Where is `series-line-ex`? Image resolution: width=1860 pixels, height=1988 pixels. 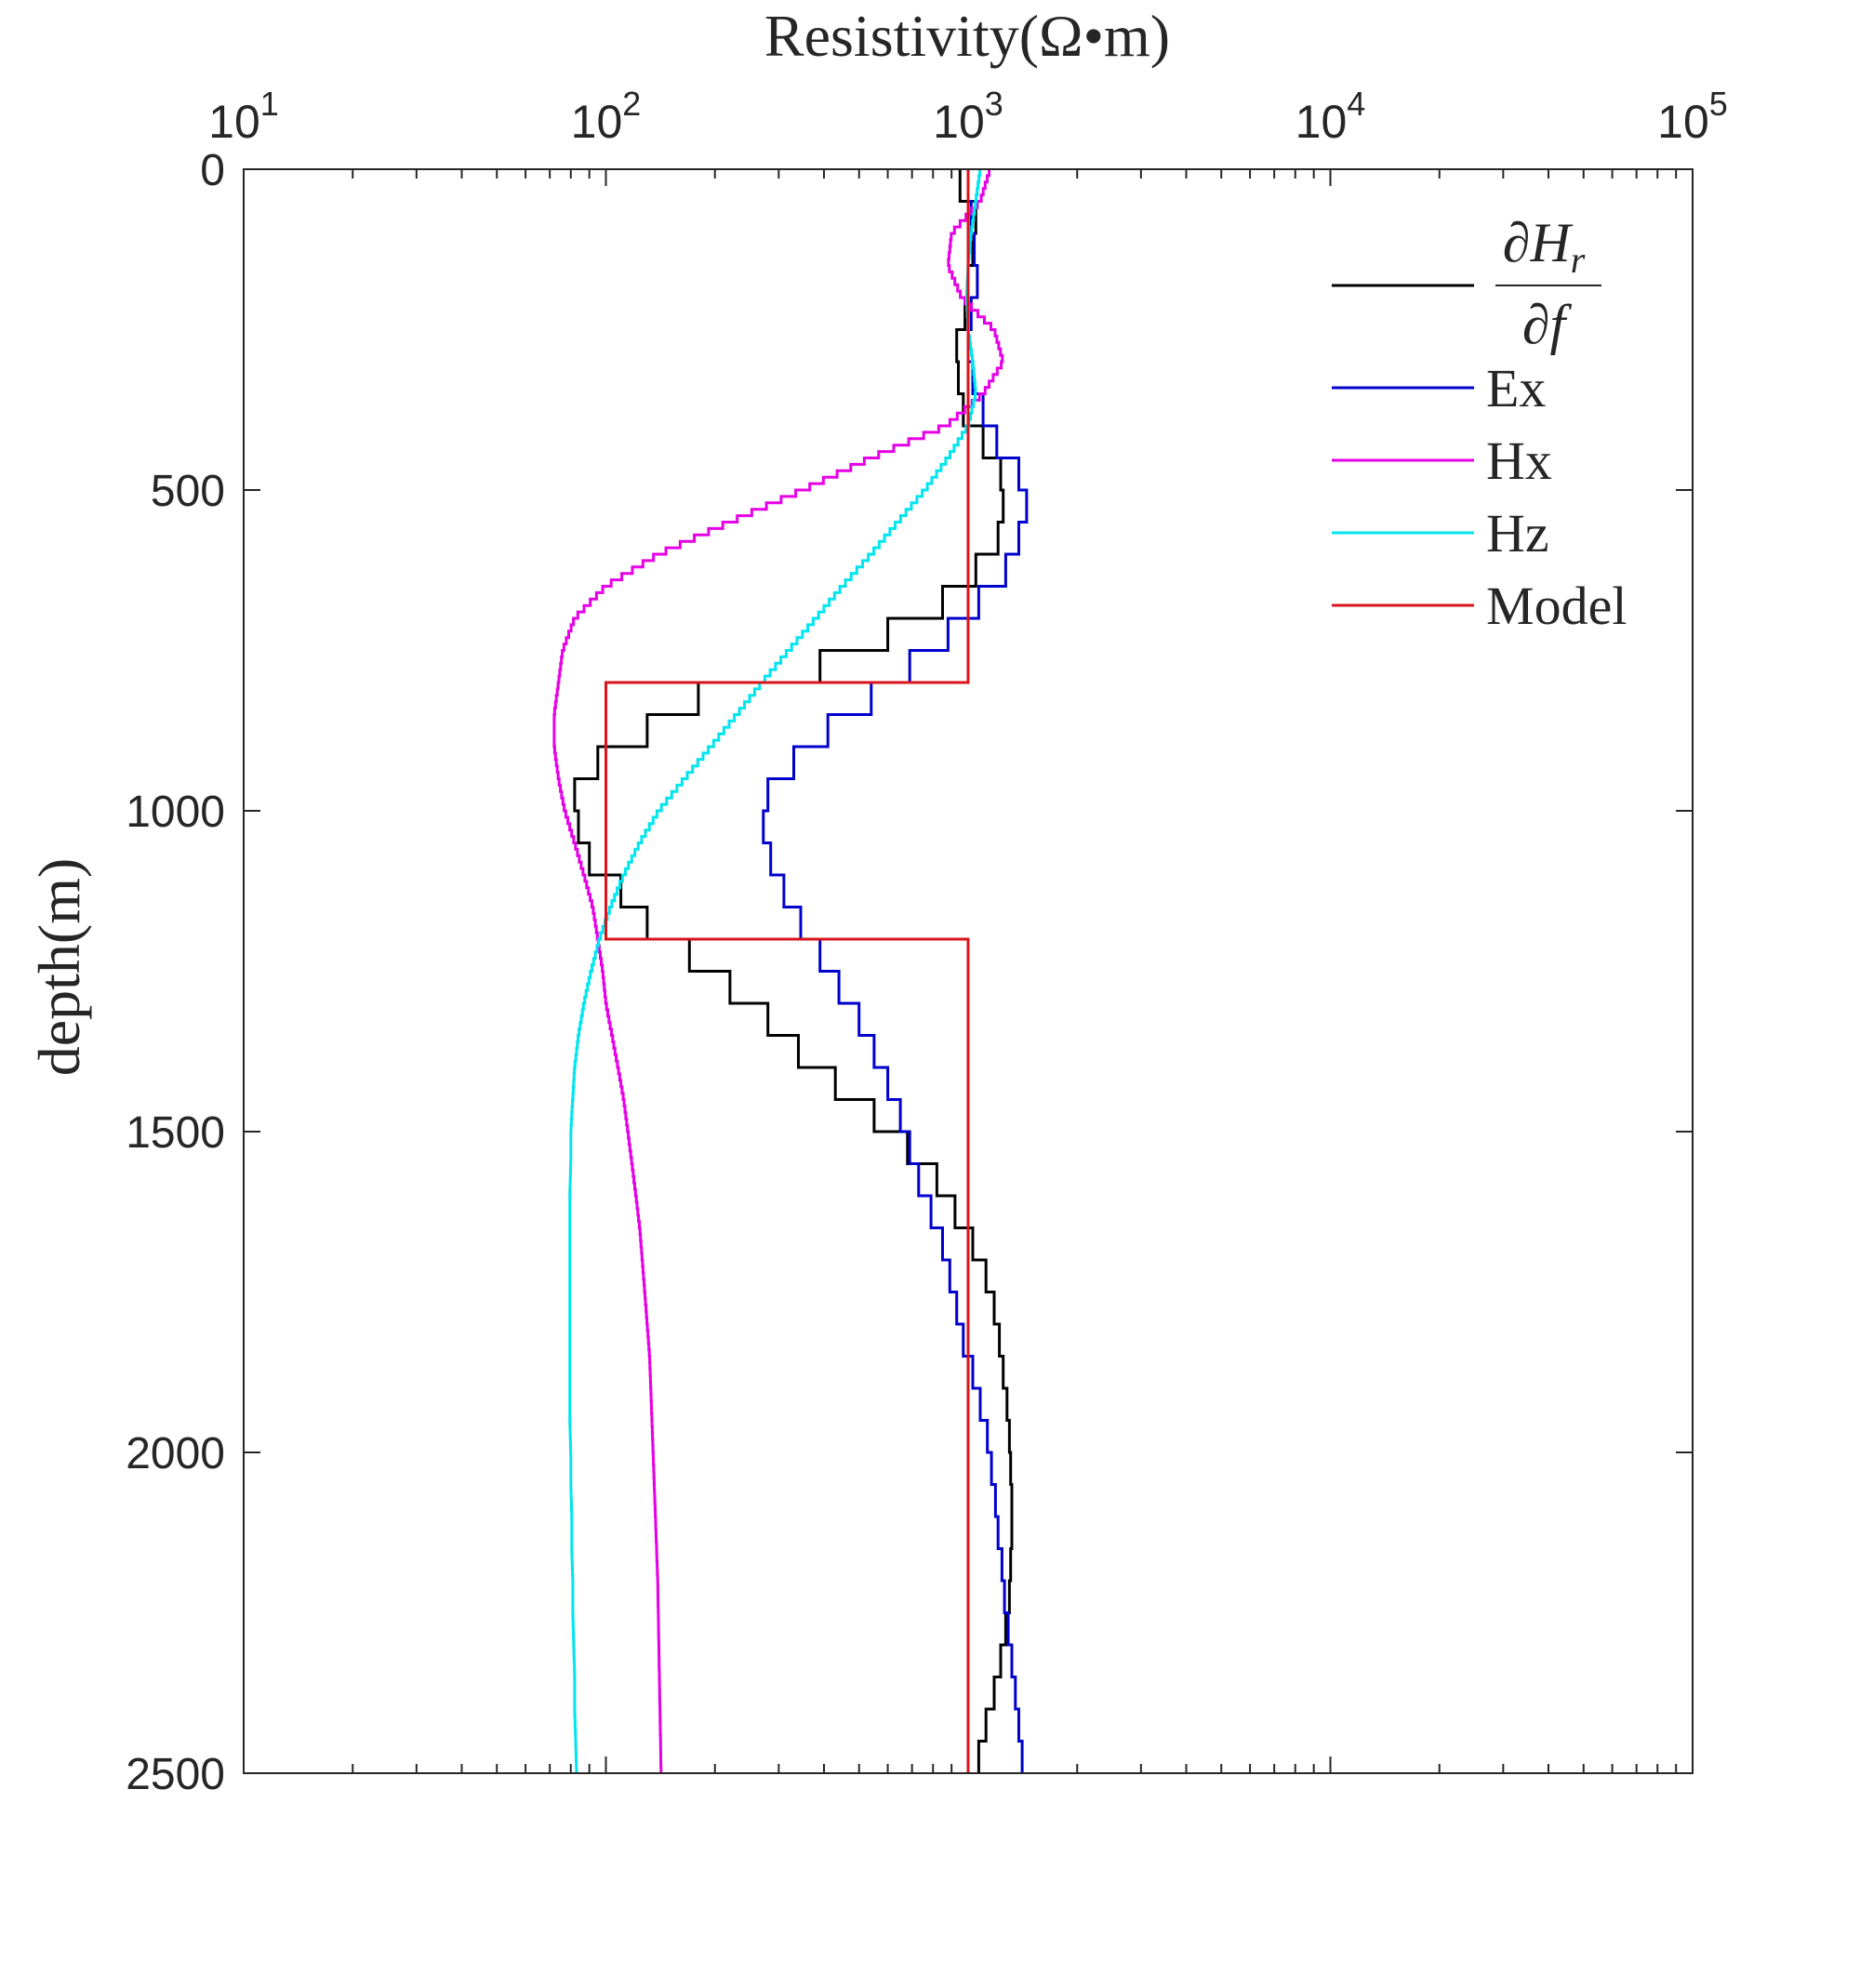 series-line-ex is located at coordinates (895, 971).